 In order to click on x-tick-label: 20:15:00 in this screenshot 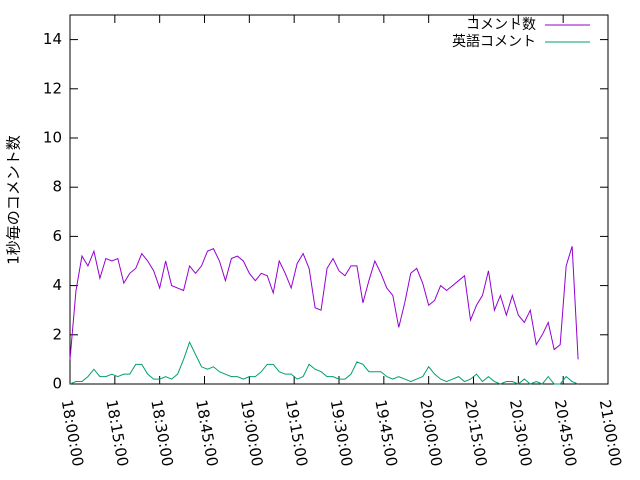, I will do `click(475, 432)`.